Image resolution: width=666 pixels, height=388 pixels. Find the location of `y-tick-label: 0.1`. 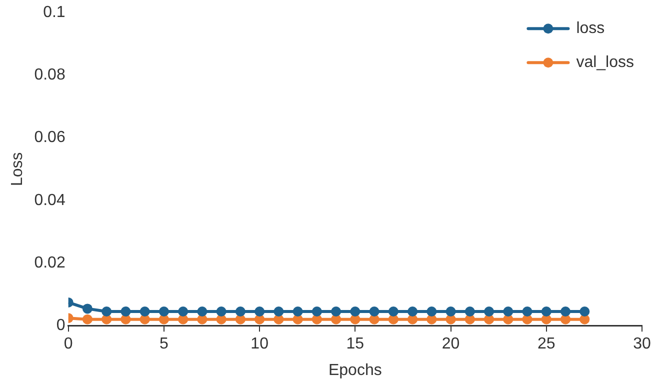

y-tick-label: 0.1 is located at coordinates (54, 13).